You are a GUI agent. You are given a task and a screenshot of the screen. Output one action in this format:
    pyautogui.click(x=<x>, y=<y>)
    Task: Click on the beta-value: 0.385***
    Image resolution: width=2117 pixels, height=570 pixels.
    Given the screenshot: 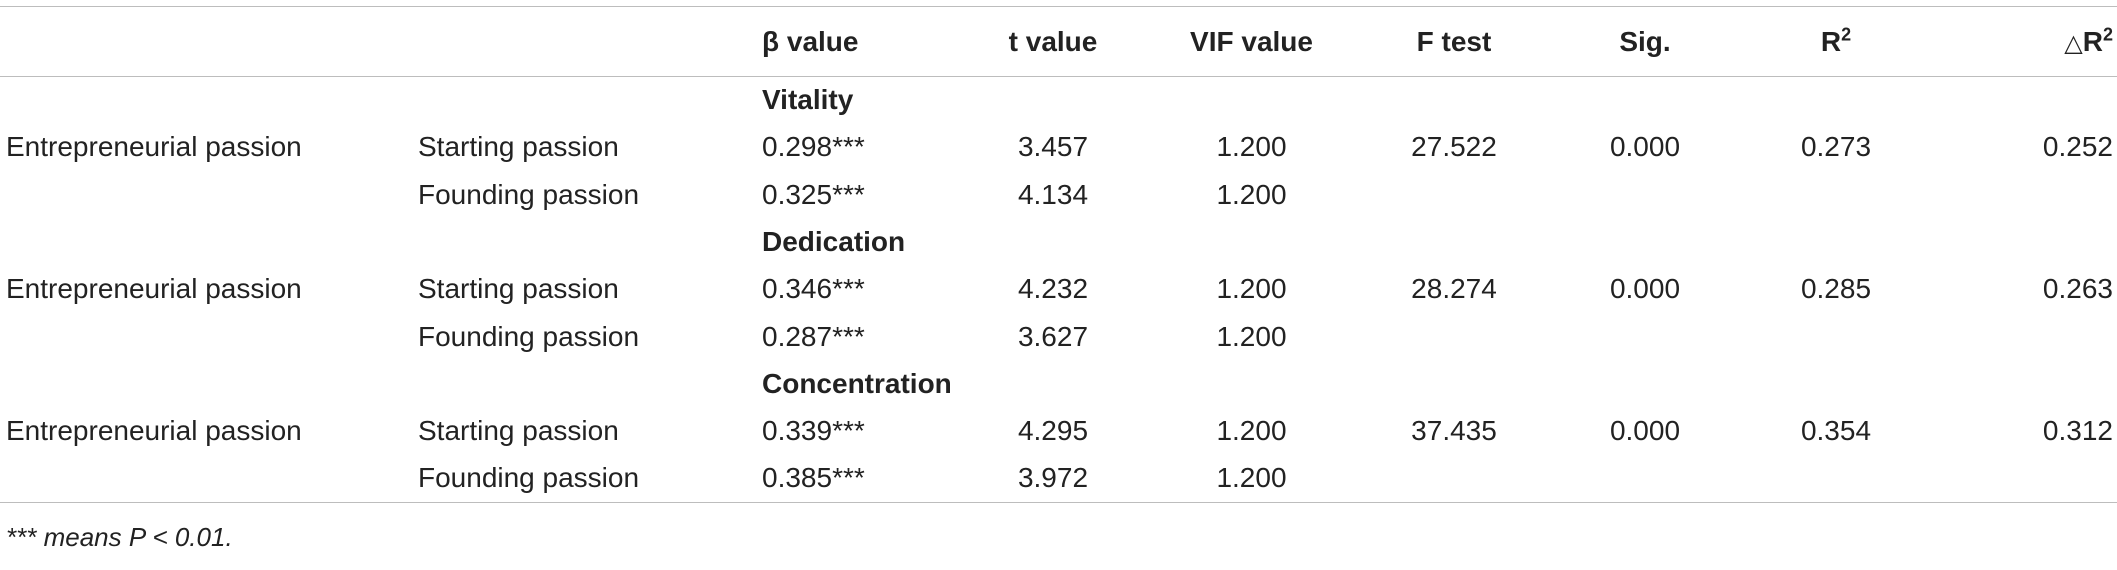 What is the action you would take?
    pyautogui.click(x=862, y=478)
    